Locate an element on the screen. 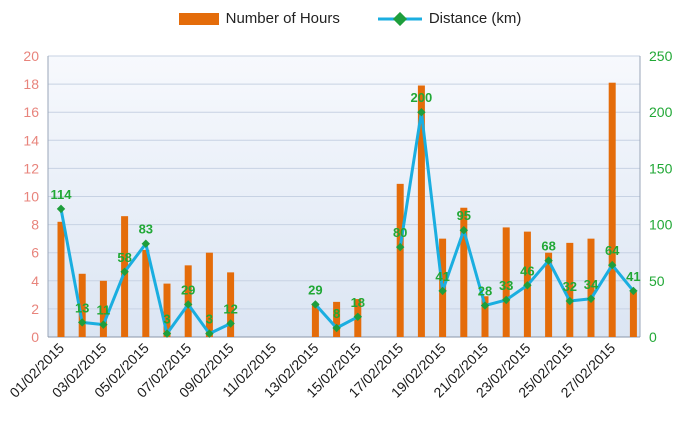 This screenshot has height=441, width=700. legend-swatch-distance is located at coordinates (399, 18).